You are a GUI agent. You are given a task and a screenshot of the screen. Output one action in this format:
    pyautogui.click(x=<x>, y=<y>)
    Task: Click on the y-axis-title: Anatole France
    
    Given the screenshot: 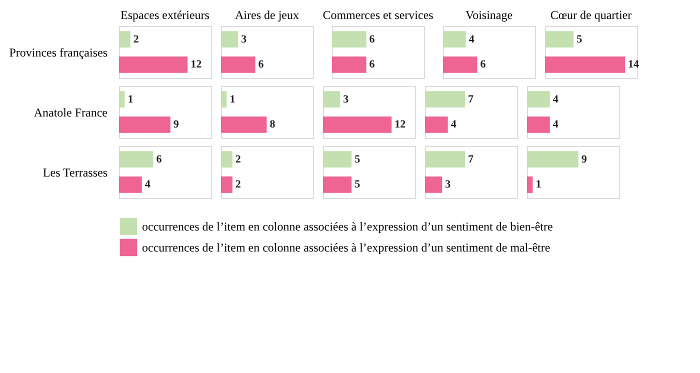 What is the action you would take?
    pyautogui.click(x=71, y=113)
    